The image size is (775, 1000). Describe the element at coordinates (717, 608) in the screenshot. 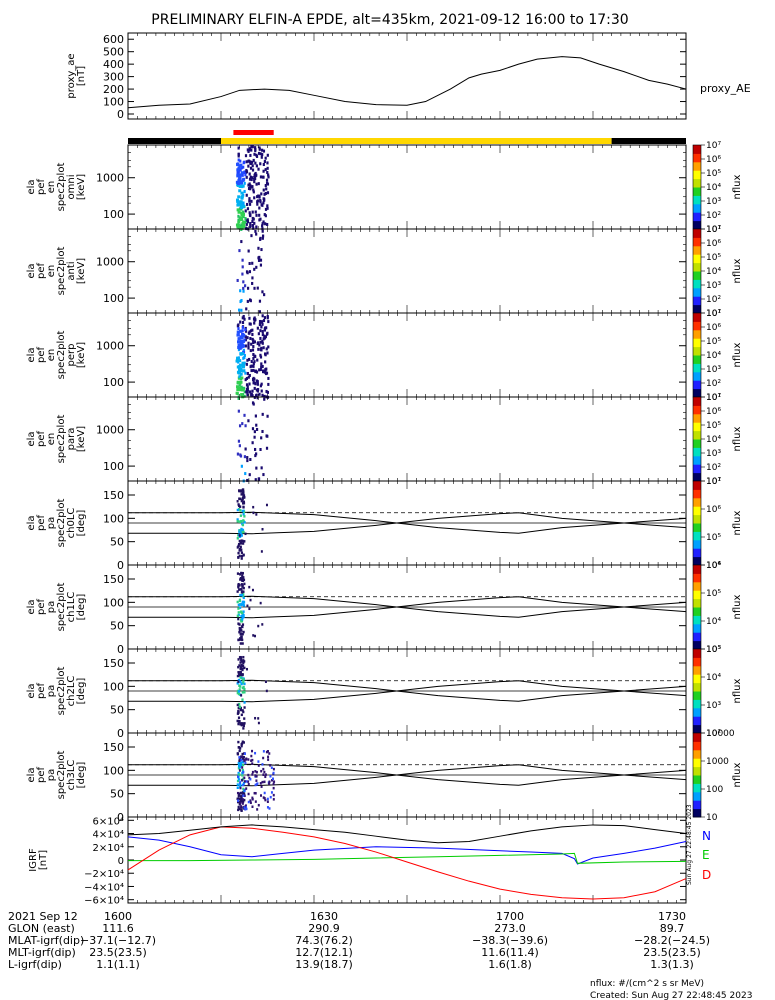

I see `colorbar-5: 10³ 10⁴ 10⁵ 10⁶ nflux` at that location.